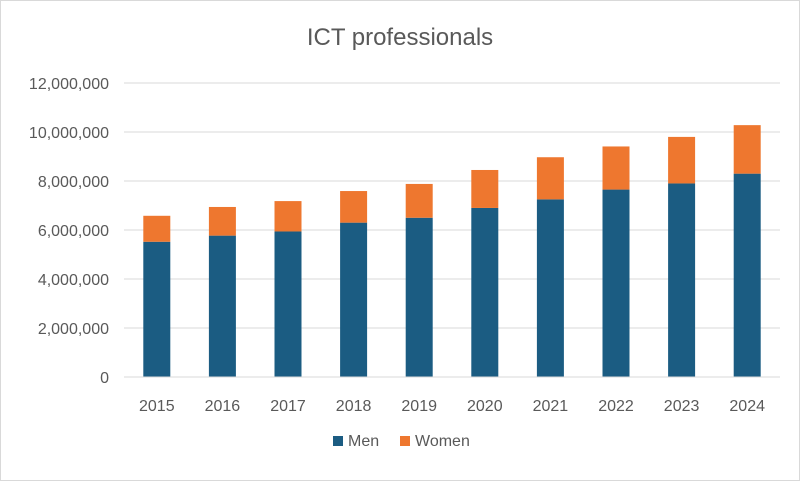 The image size is (800, 481). I want to click on bar-men-2024, so click(747, 275).